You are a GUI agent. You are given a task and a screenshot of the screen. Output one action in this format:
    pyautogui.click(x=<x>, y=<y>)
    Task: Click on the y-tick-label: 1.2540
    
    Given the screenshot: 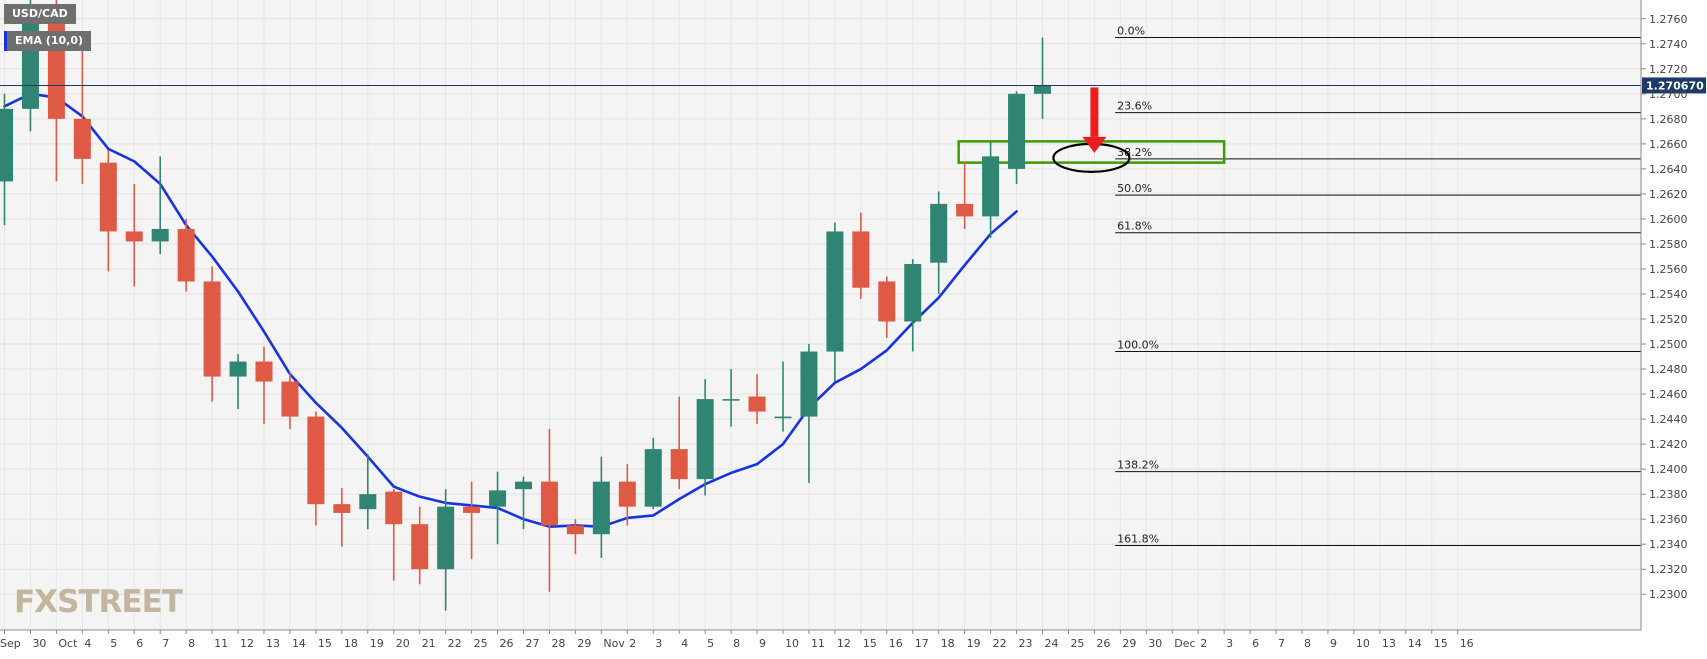 What is the action you would take?
    pyautogui.click(x=1668, y=294)
    